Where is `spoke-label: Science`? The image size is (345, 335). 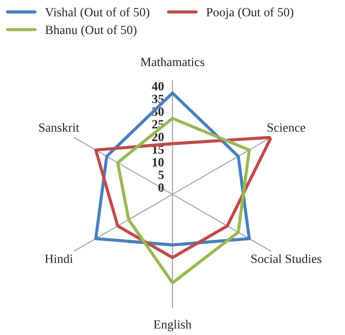
spoke-label: Science is located at coordinates (287, 127).